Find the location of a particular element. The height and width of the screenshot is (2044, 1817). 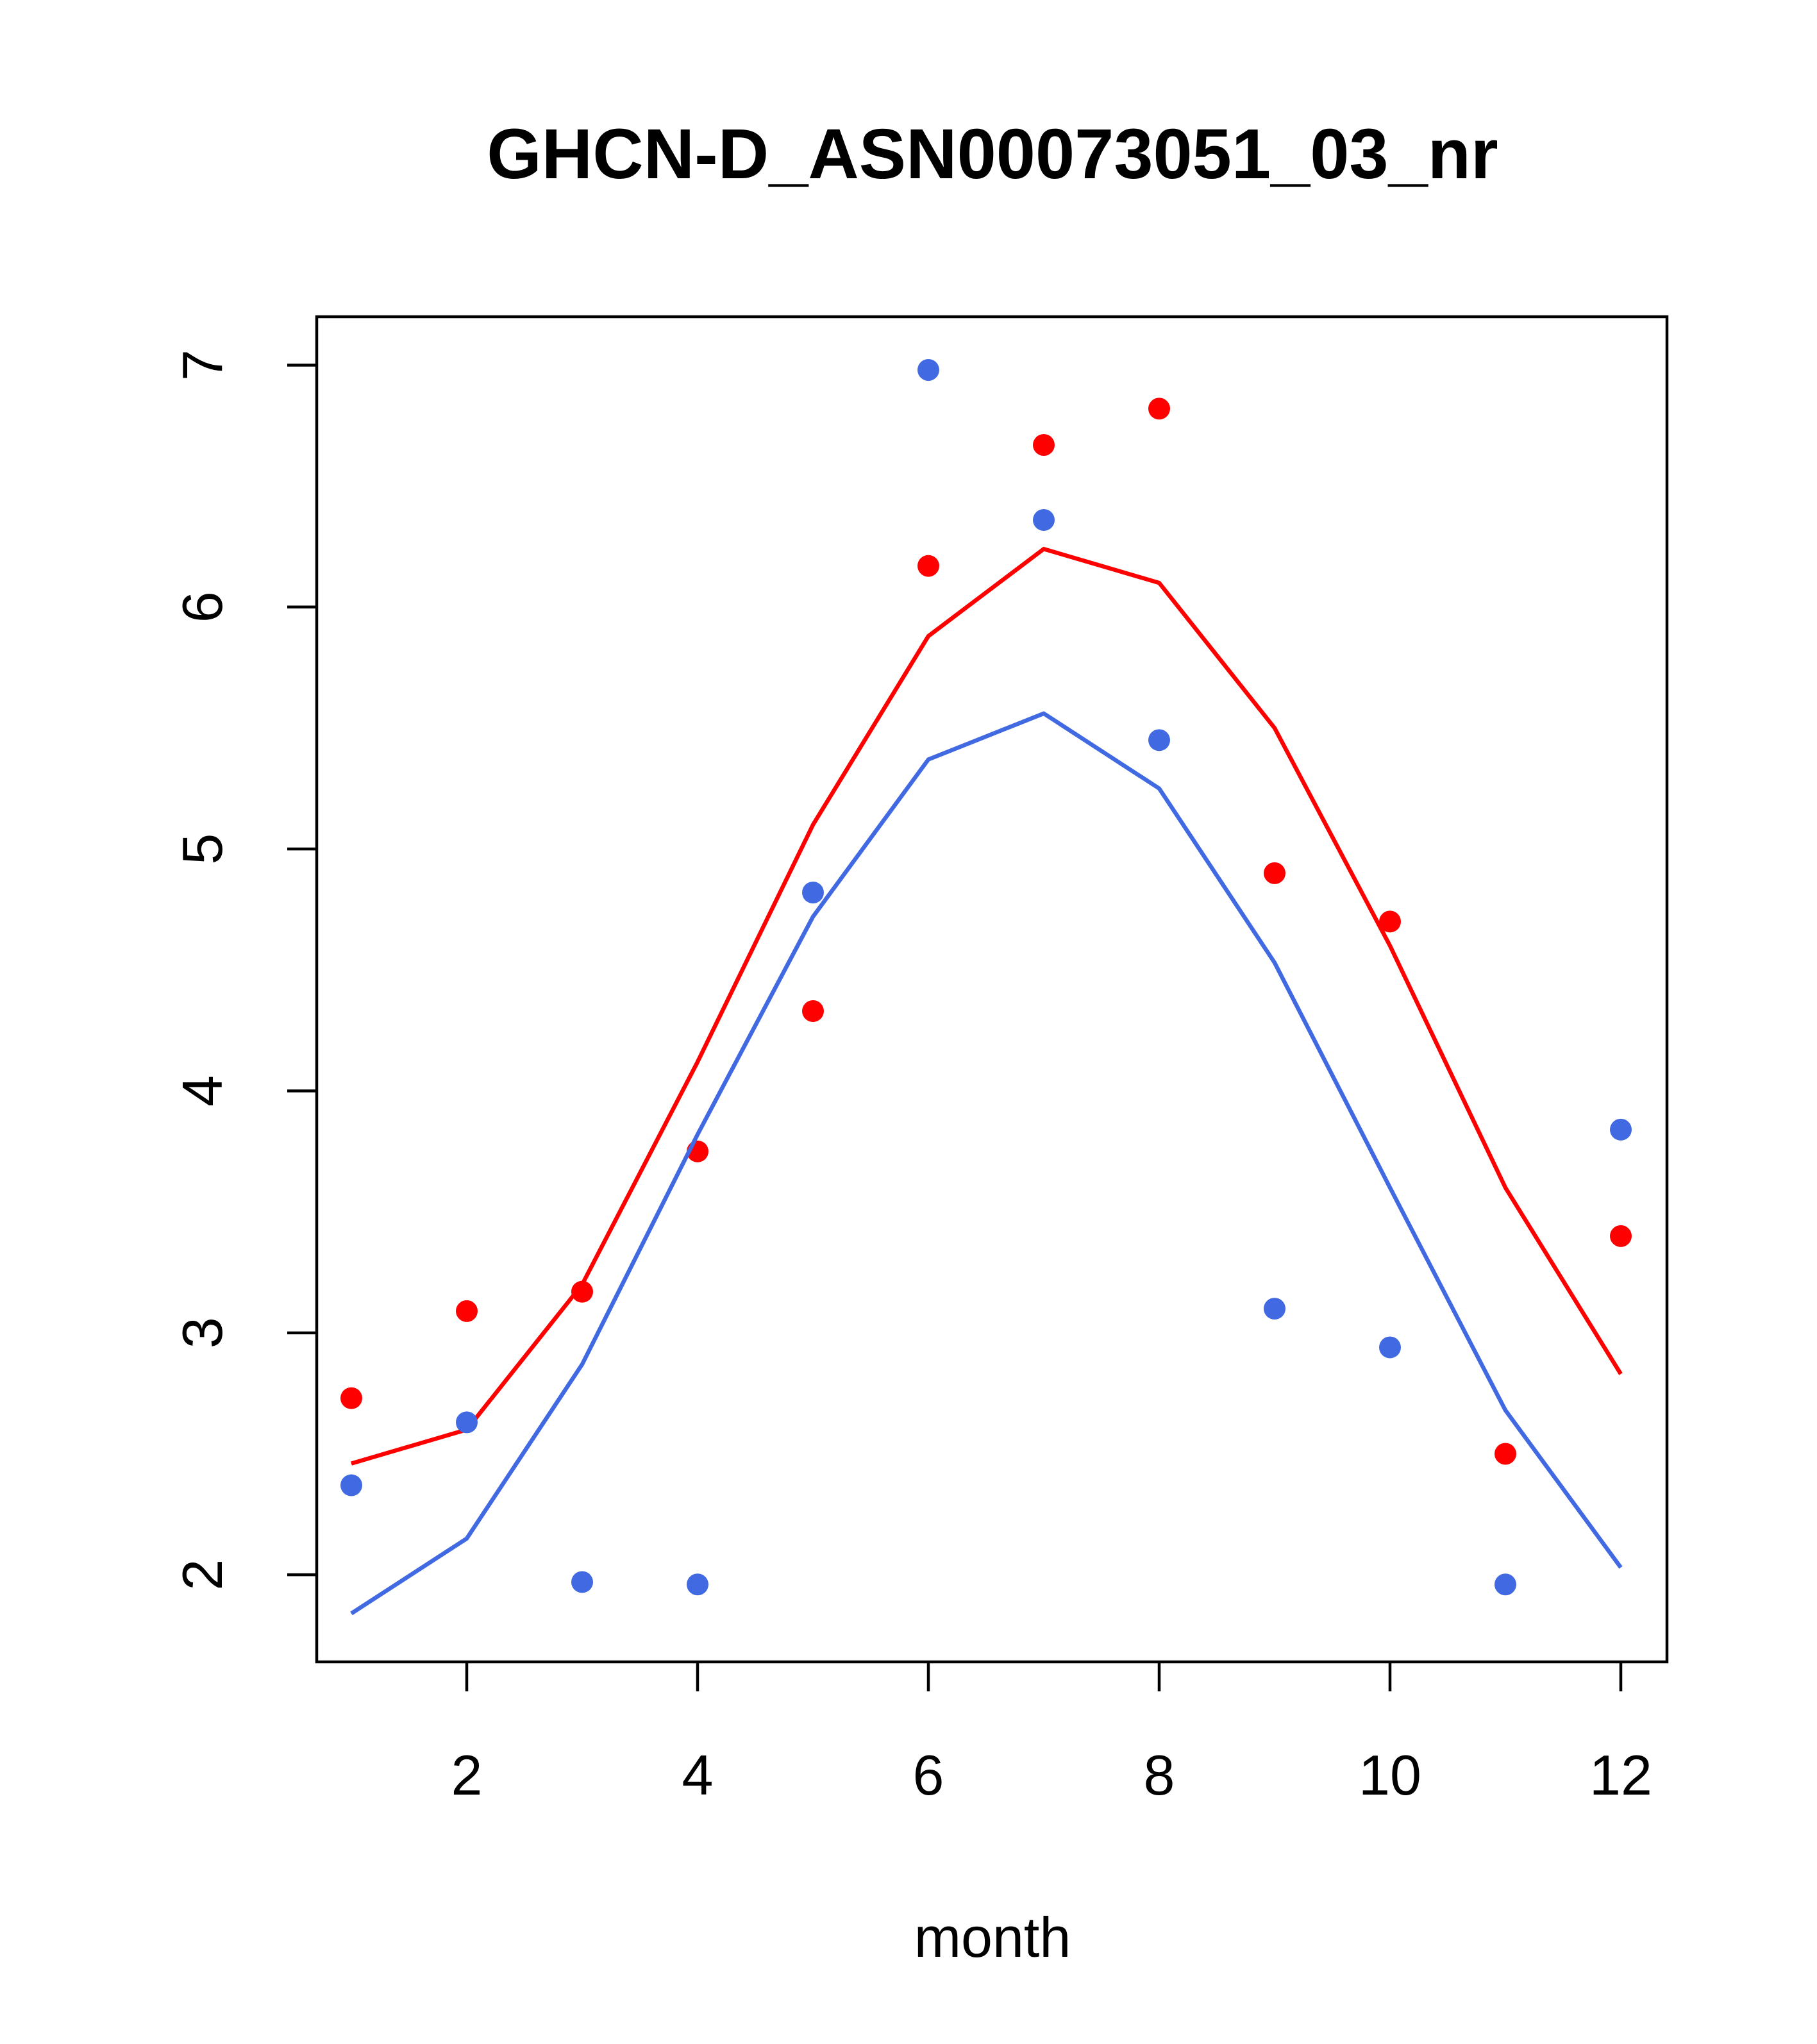

x-tick-label: 4 is located at coordinates (698, 1775).